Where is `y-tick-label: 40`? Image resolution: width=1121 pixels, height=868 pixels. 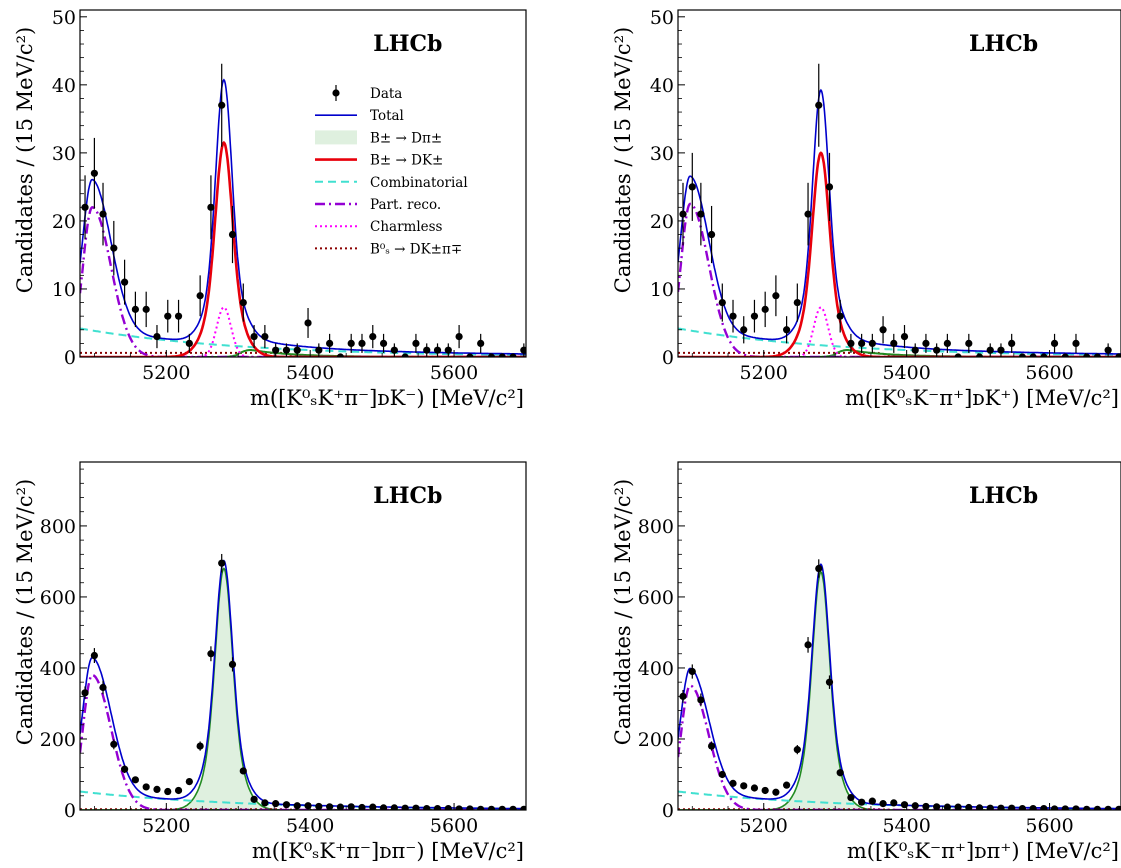
y-tick-label: 40 is located at coordinates (662, 86).